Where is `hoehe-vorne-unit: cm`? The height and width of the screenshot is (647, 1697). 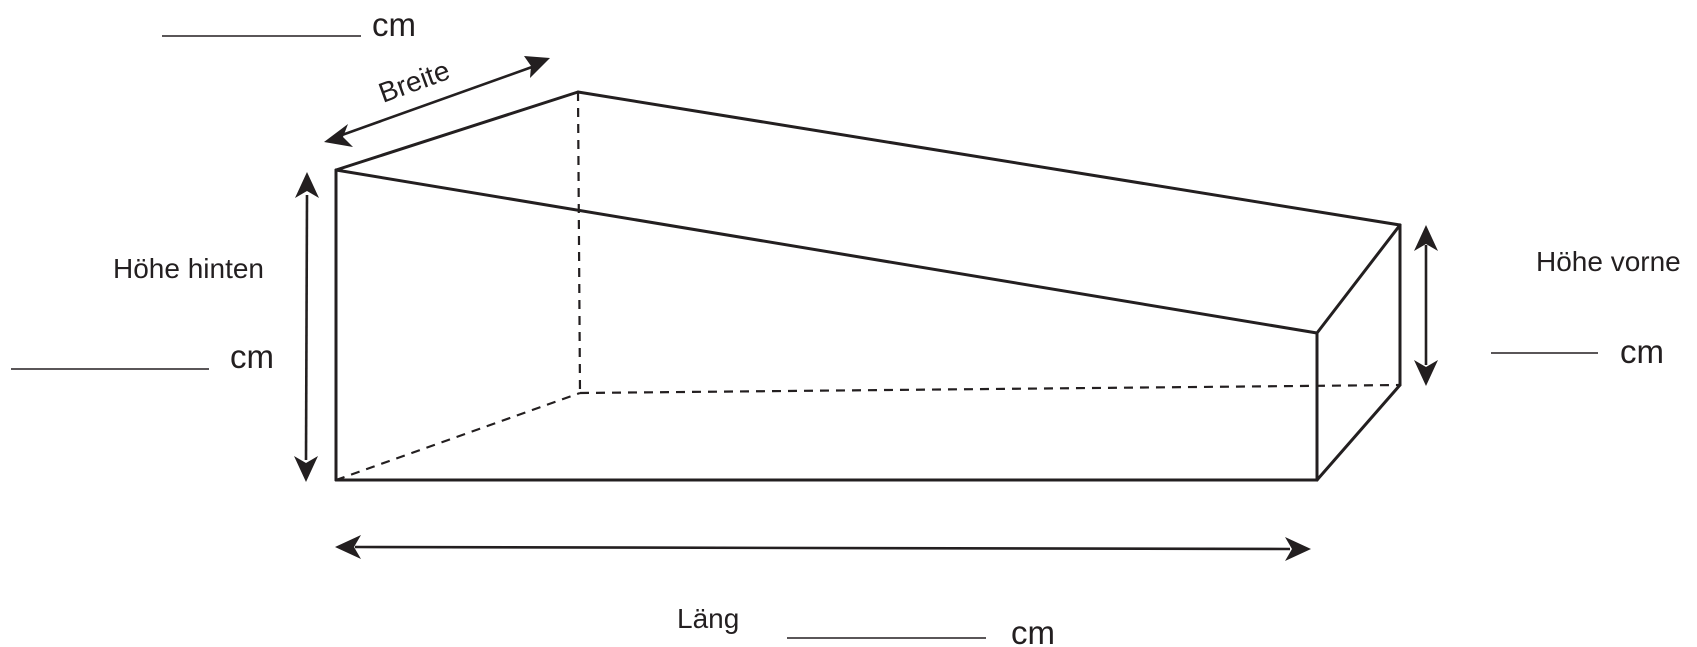 hoehe-vorne-unit: cm is located at coordinates (1642, 351).